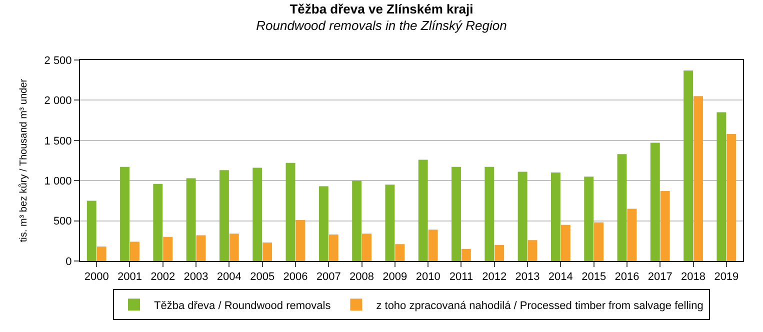 The height and width of the screenshot is (332, 763). What do you see at coordinates (262, 277) in the screenshot?
I see `x-tick-label: 2005` at bounding box center [262, 277].